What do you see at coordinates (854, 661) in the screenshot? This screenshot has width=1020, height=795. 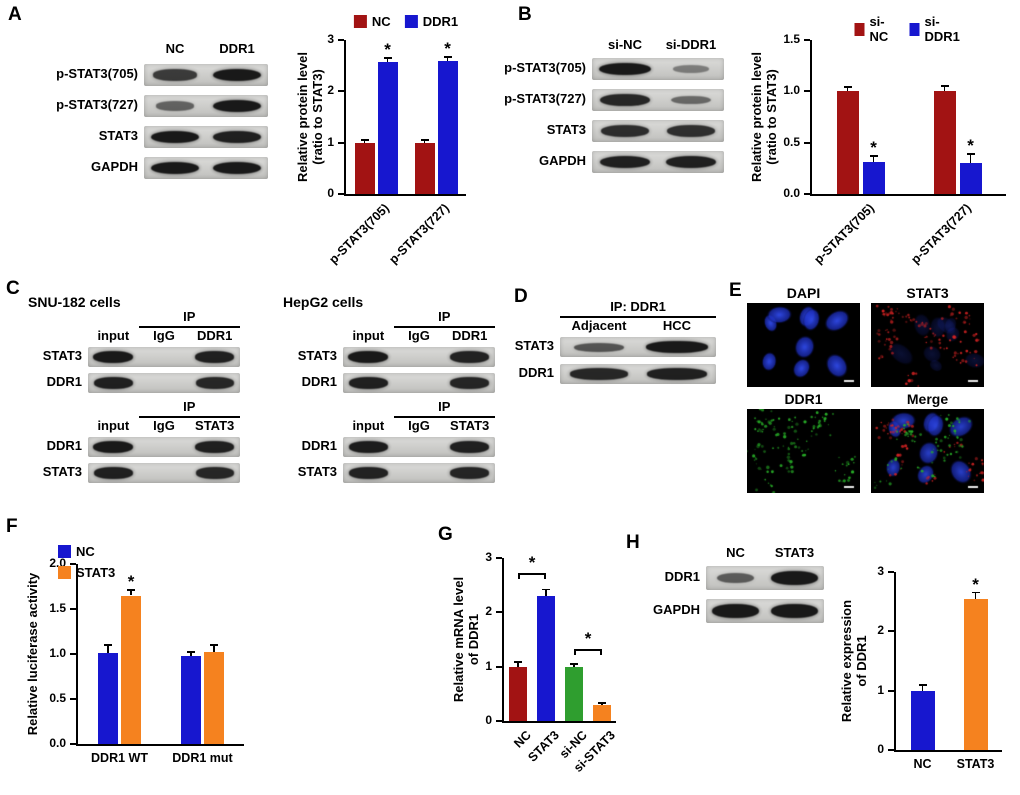 I see `y-axis-title: Relative expression of DDR1` at bounding box center [854, 661].